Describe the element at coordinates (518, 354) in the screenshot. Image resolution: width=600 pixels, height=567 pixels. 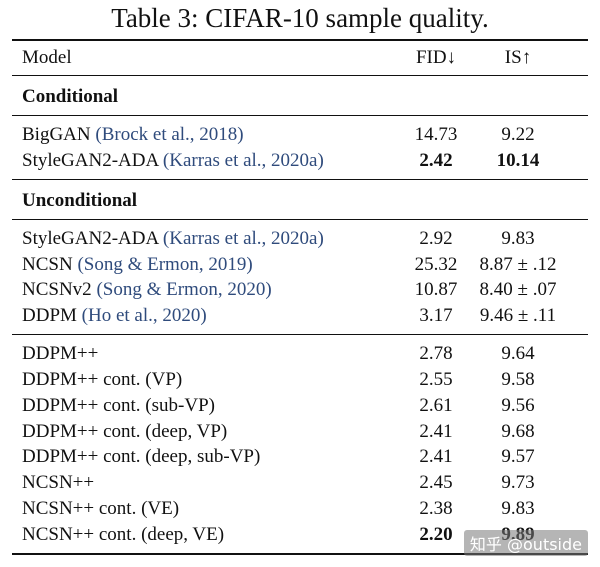
I see `is-value: 9.64` at that location.